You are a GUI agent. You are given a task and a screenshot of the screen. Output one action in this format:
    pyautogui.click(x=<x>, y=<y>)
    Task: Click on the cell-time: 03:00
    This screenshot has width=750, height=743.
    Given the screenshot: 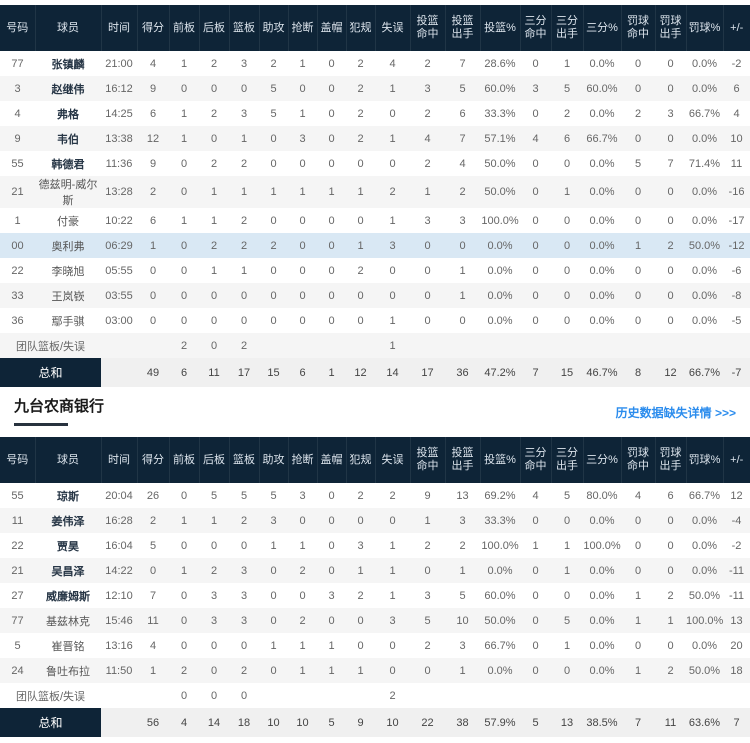 What is the action you would take?
    pyautogui.click(x=119, y=320)
    